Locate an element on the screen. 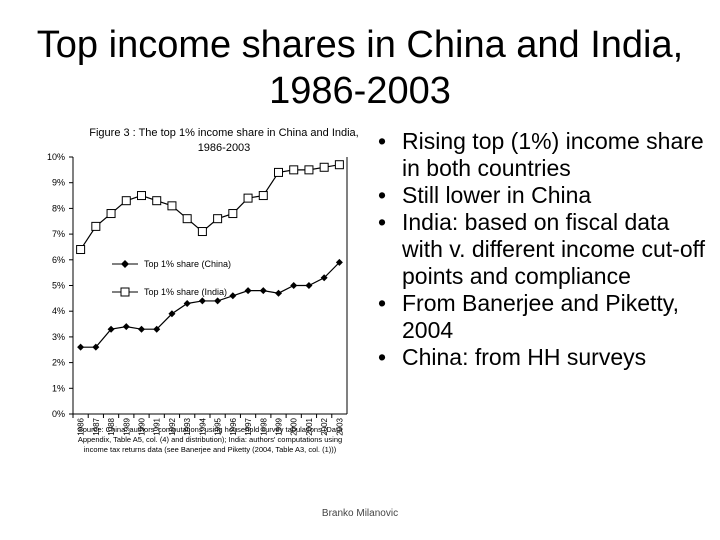 The width and height of the screenshot is (720, 540). y-tick-label: 2% is located at coordinates (58, 363).